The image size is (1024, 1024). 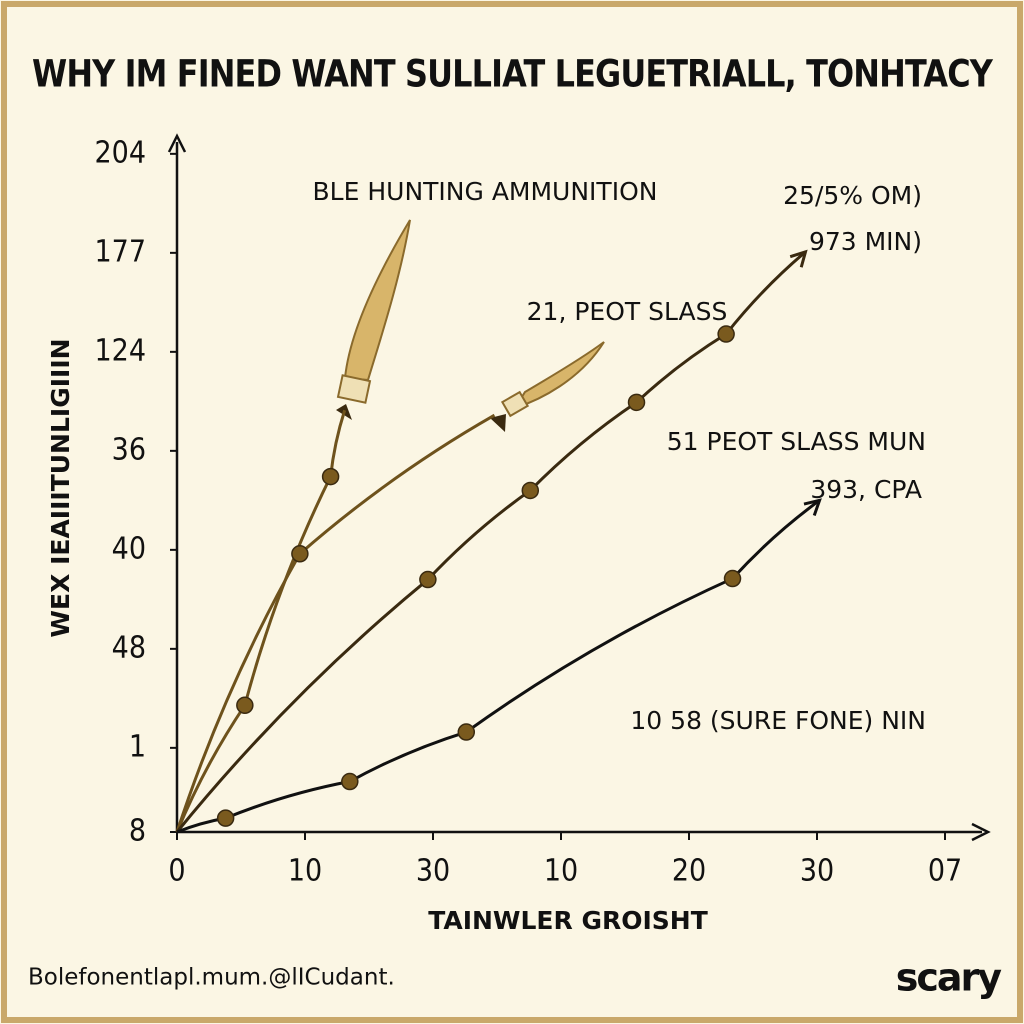 I want to click on annotation: BLE HUNTING AMMUNITION, so click(x=485, y=191).